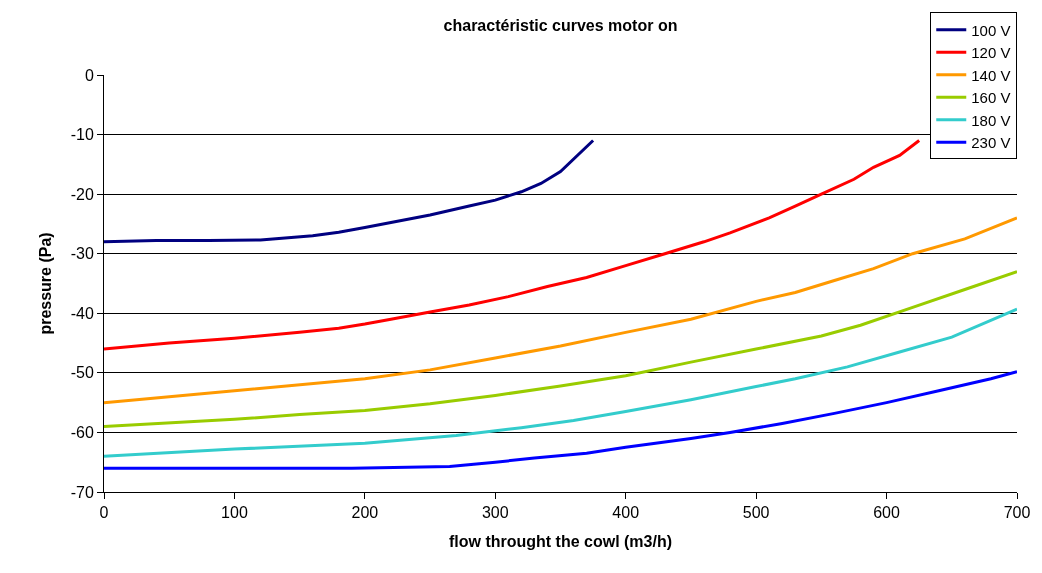 The height and width of the screenshot is (573, 1042). I want to click on legend-label: 230 V, so click(991, 143).